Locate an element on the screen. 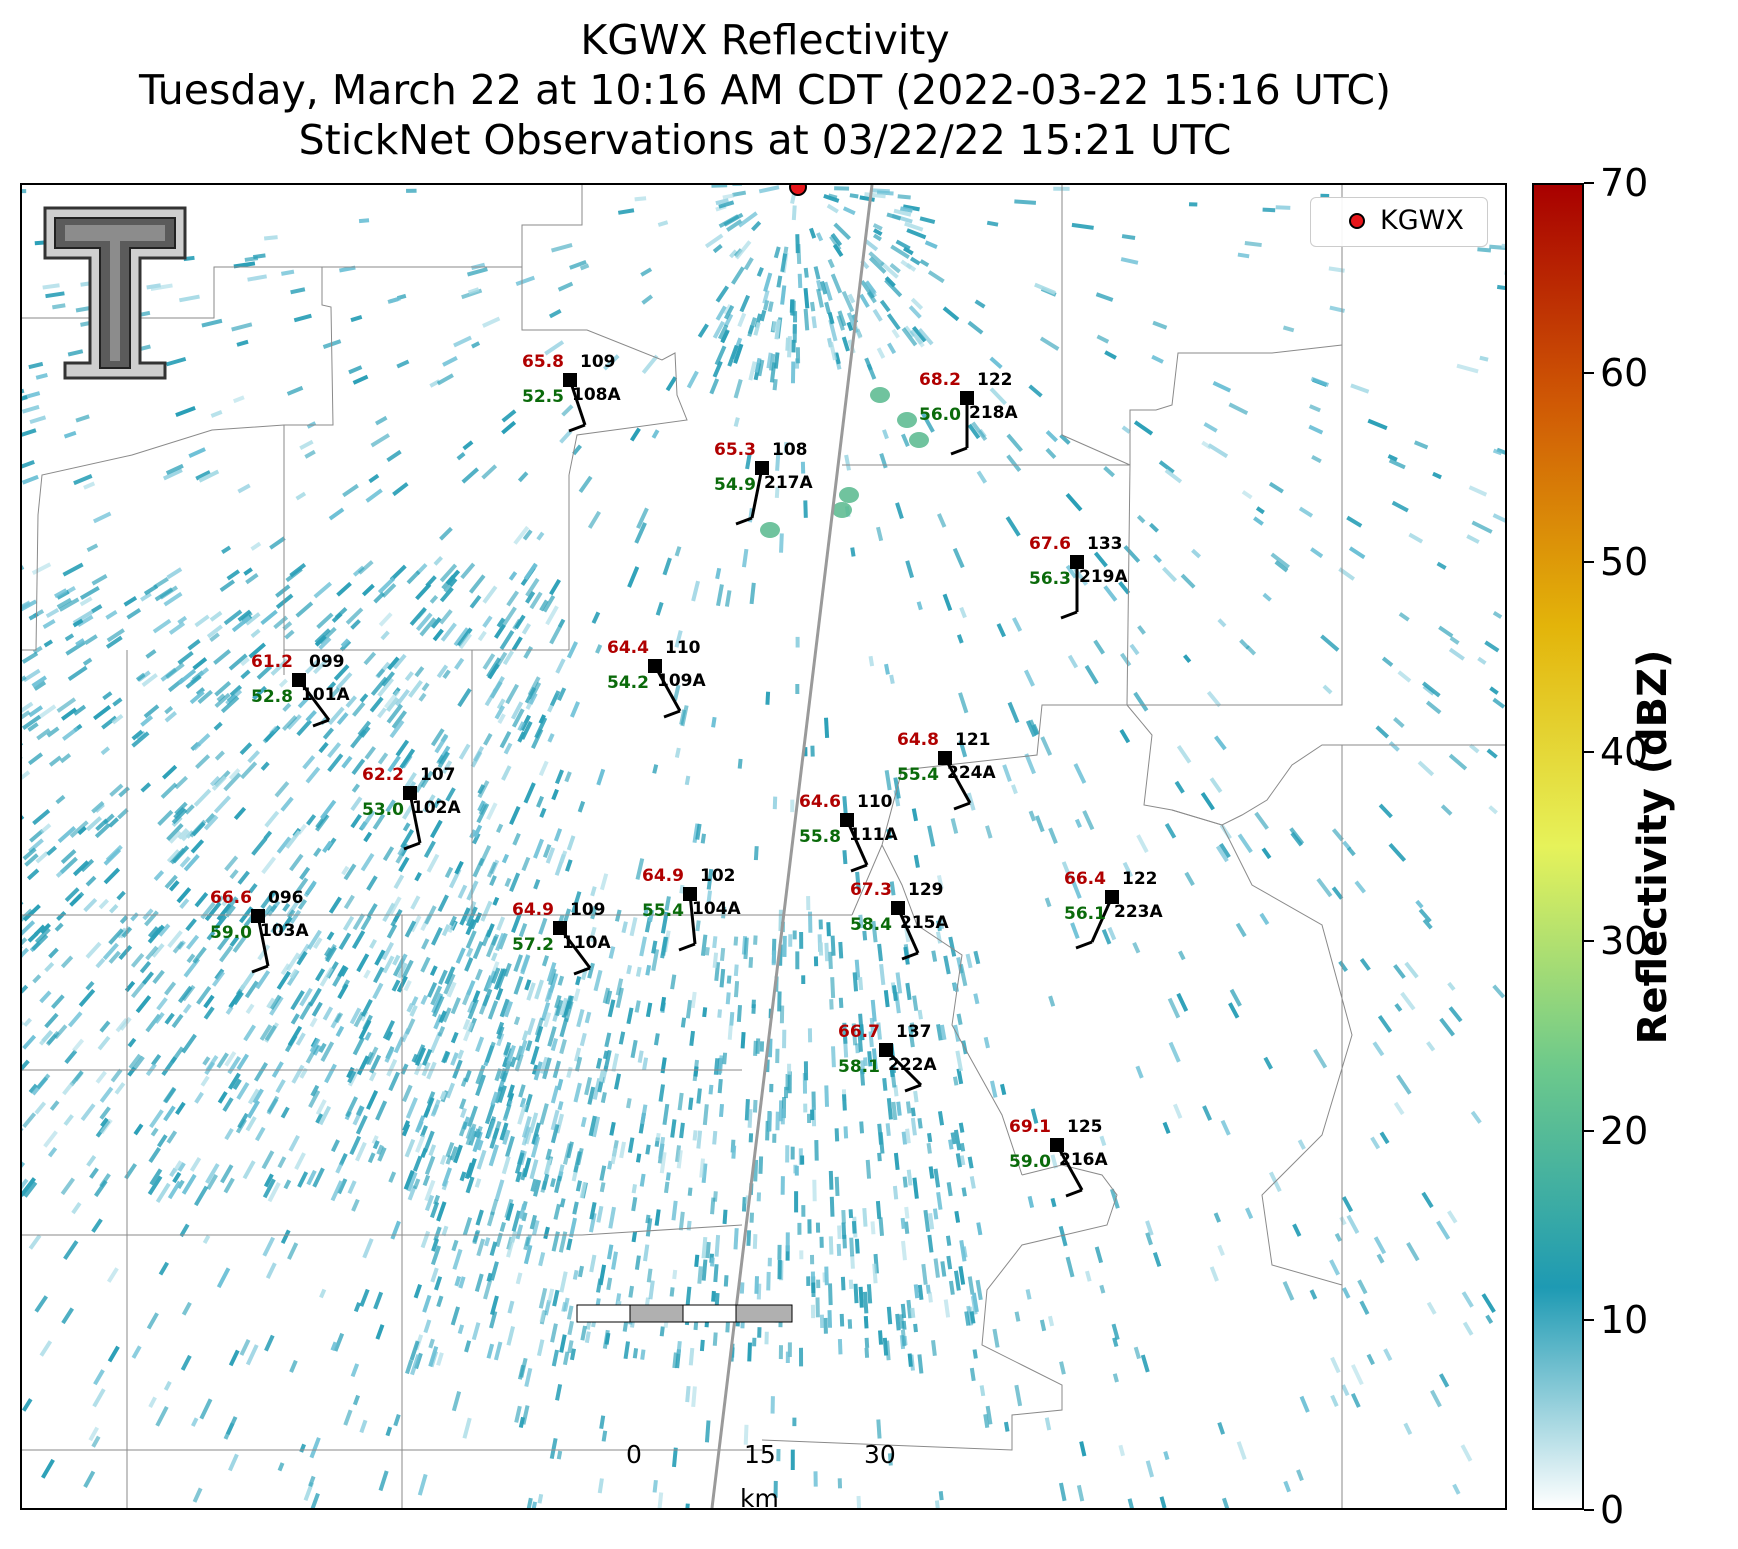 This screenshot has width=1738, height=1549. scale-tick-30: 30 is located at coordinates (880, 1454).